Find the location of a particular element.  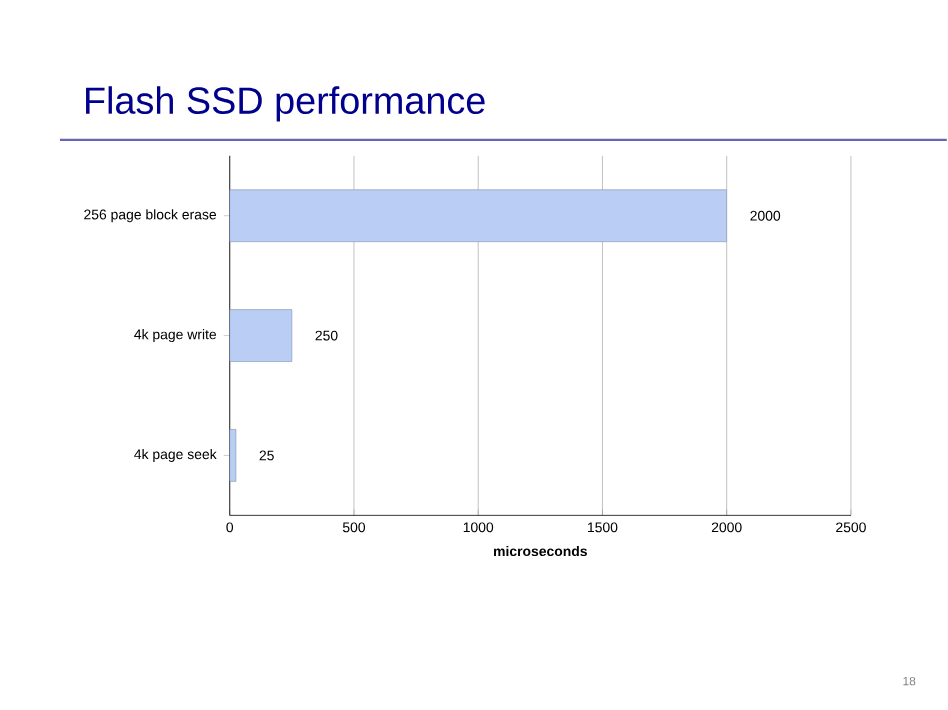

chart-title: Flash SSD performance is located at coordinates (285, 104).